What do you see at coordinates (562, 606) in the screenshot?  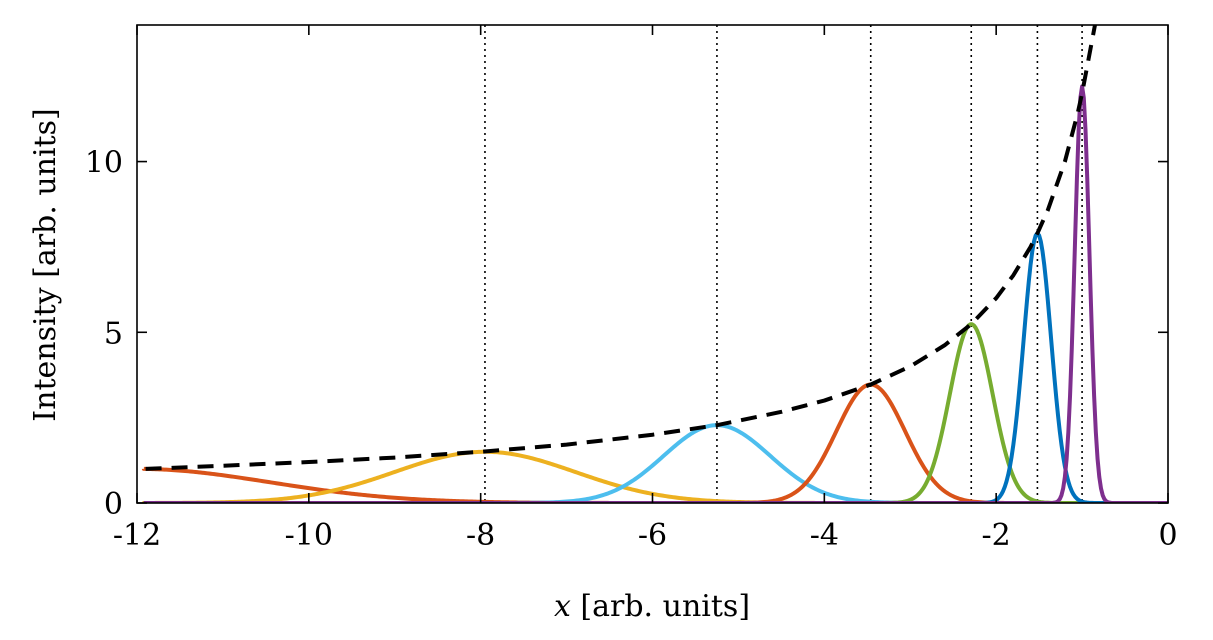 I see `x-axis-variable: x` at bounding box center [562, 606].